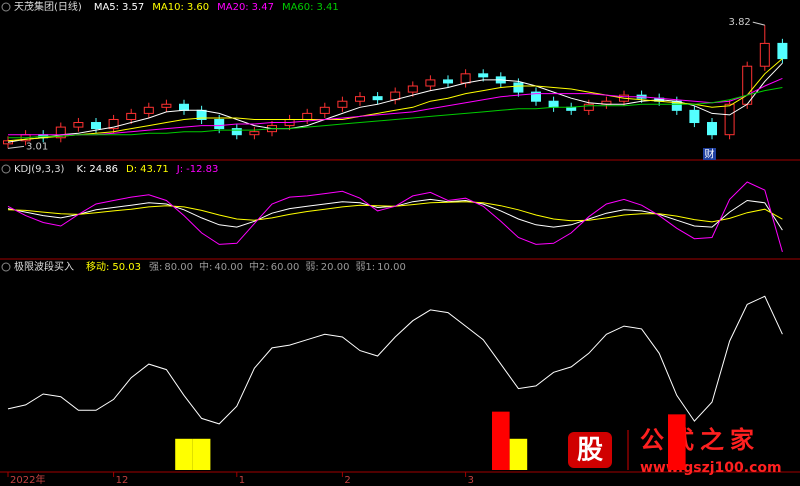  What do you see at coordinates (758, 23) in the screenshot?
I see `high-pointer` at bounding box center [758, 23].